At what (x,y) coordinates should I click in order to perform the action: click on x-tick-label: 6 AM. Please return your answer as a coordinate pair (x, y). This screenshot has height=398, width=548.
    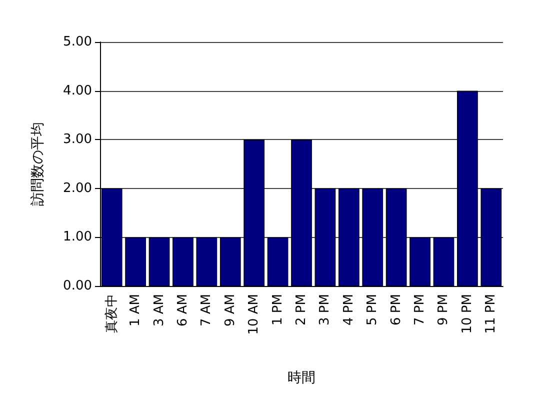
    Looking at the image, I should click on (182, 310).